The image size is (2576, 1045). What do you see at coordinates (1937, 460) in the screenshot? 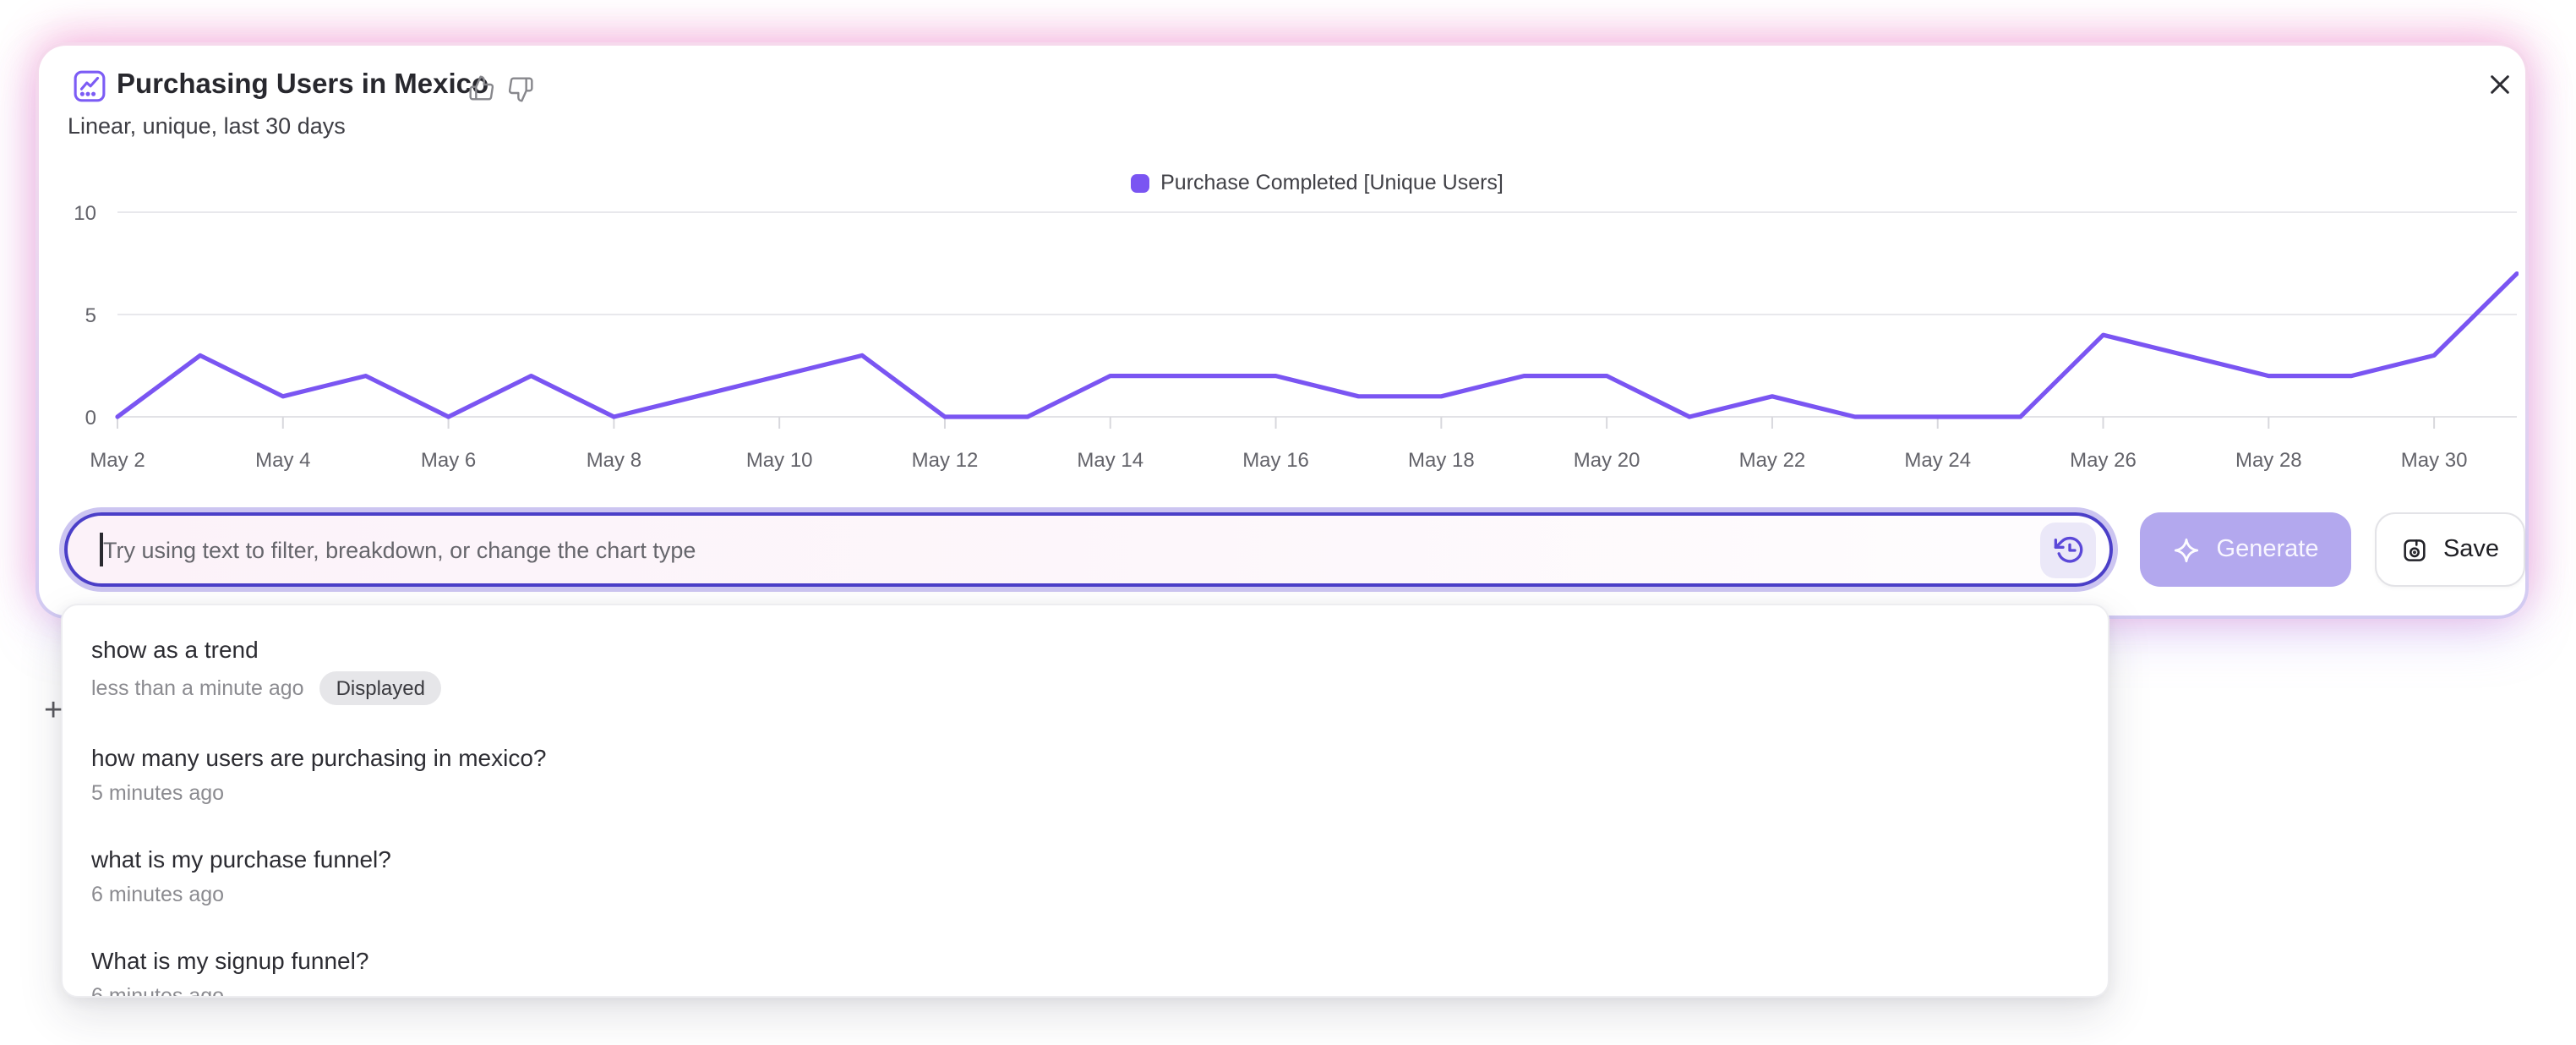
I see `svg-text: May 24` at bounding box center [1937, 460].